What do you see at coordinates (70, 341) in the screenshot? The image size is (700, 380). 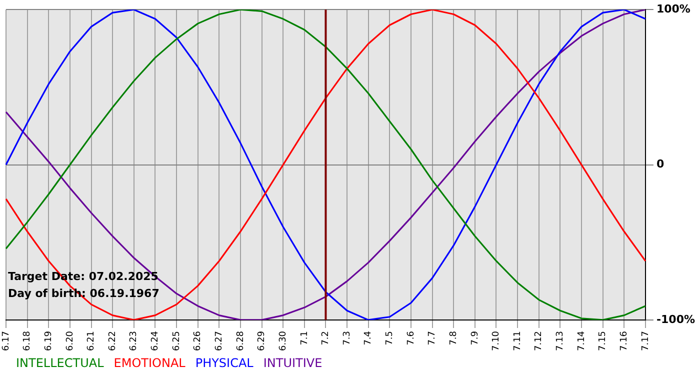 I see `x-tick-label: 6.20` at bounding box center [70, 341].